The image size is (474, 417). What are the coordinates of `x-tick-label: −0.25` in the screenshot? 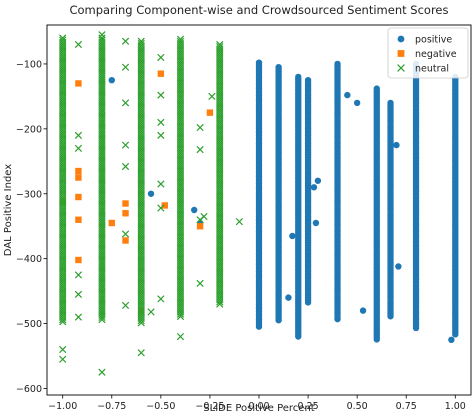 It's located at (209, 406).